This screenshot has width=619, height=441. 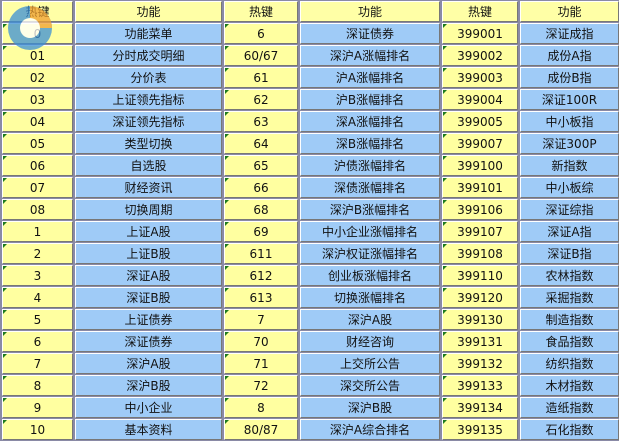 What do you see at coordinates (569, 253) in the screenshot?
I see `function-cell: 深证B指` at bounding box center [569, 253].